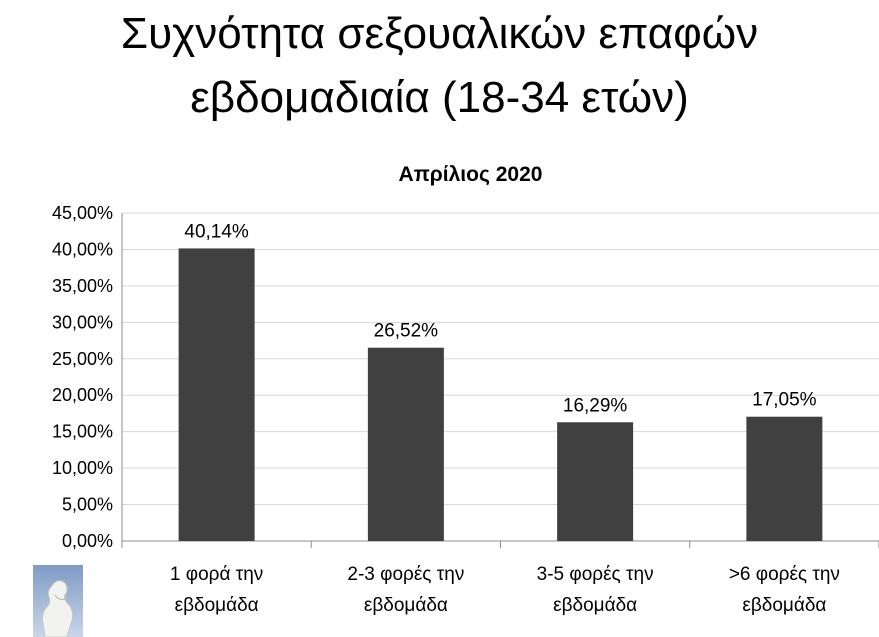  Describe the element at coordinates (87, 541) in the screenshot. I see `y-tick-label: 0,00%` at that location.